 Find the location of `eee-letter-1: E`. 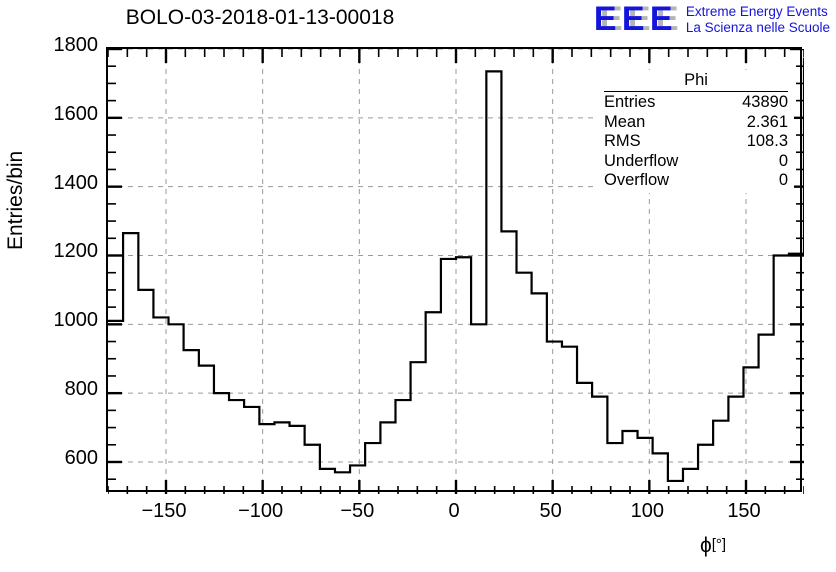

eee-letter-1: E is located at coordinates (605, 19).